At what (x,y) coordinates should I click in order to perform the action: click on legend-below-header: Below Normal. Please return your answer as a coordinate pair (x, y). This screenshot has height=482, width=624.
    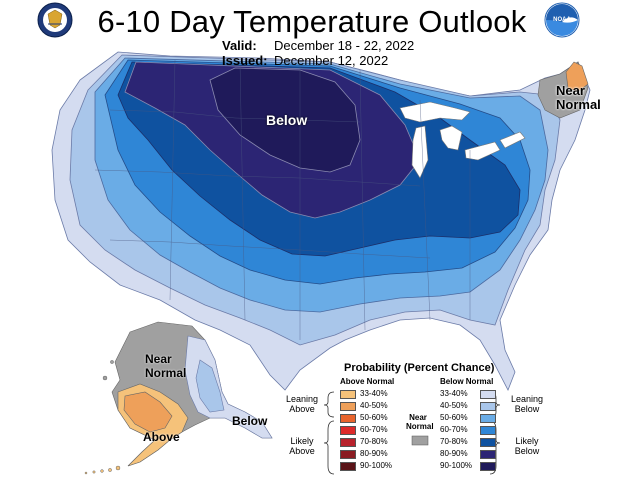
    Looking at the image, I should click on (467, 381).